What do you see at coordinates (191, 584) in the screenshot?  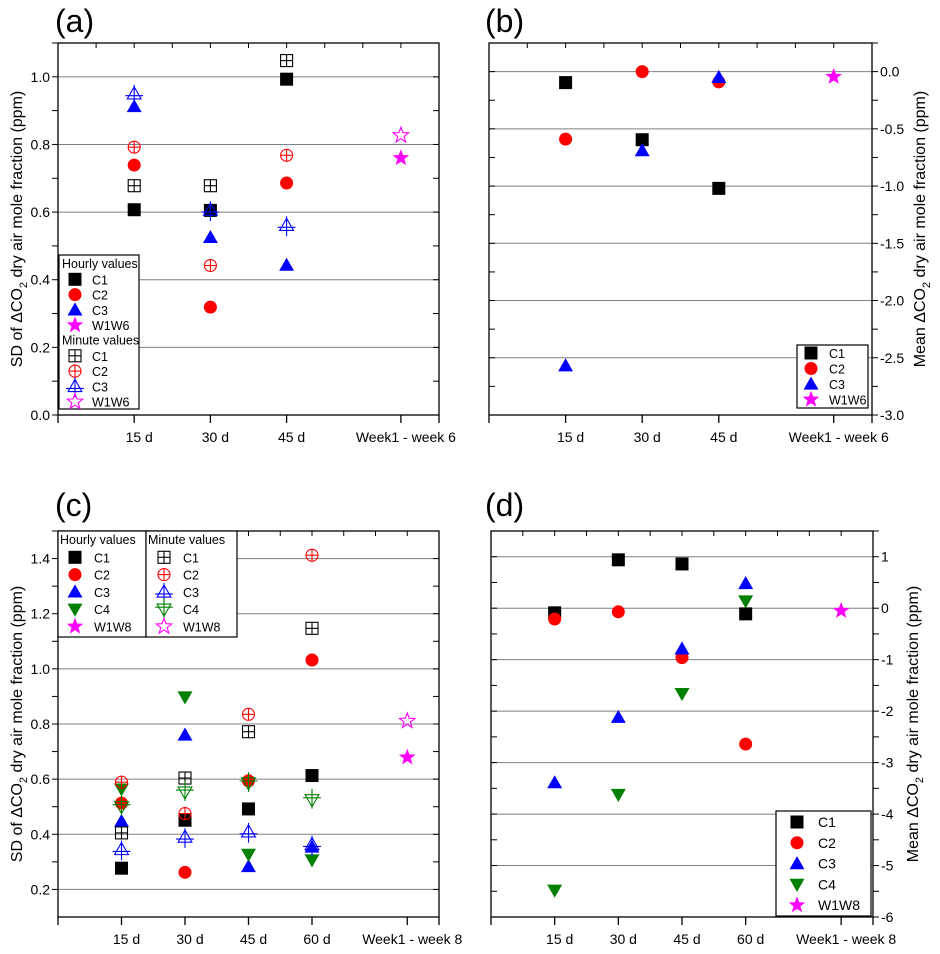 I see `legend: Minute values C1 C2 C3 C4 W1W8` at bounding box center [191, 584].